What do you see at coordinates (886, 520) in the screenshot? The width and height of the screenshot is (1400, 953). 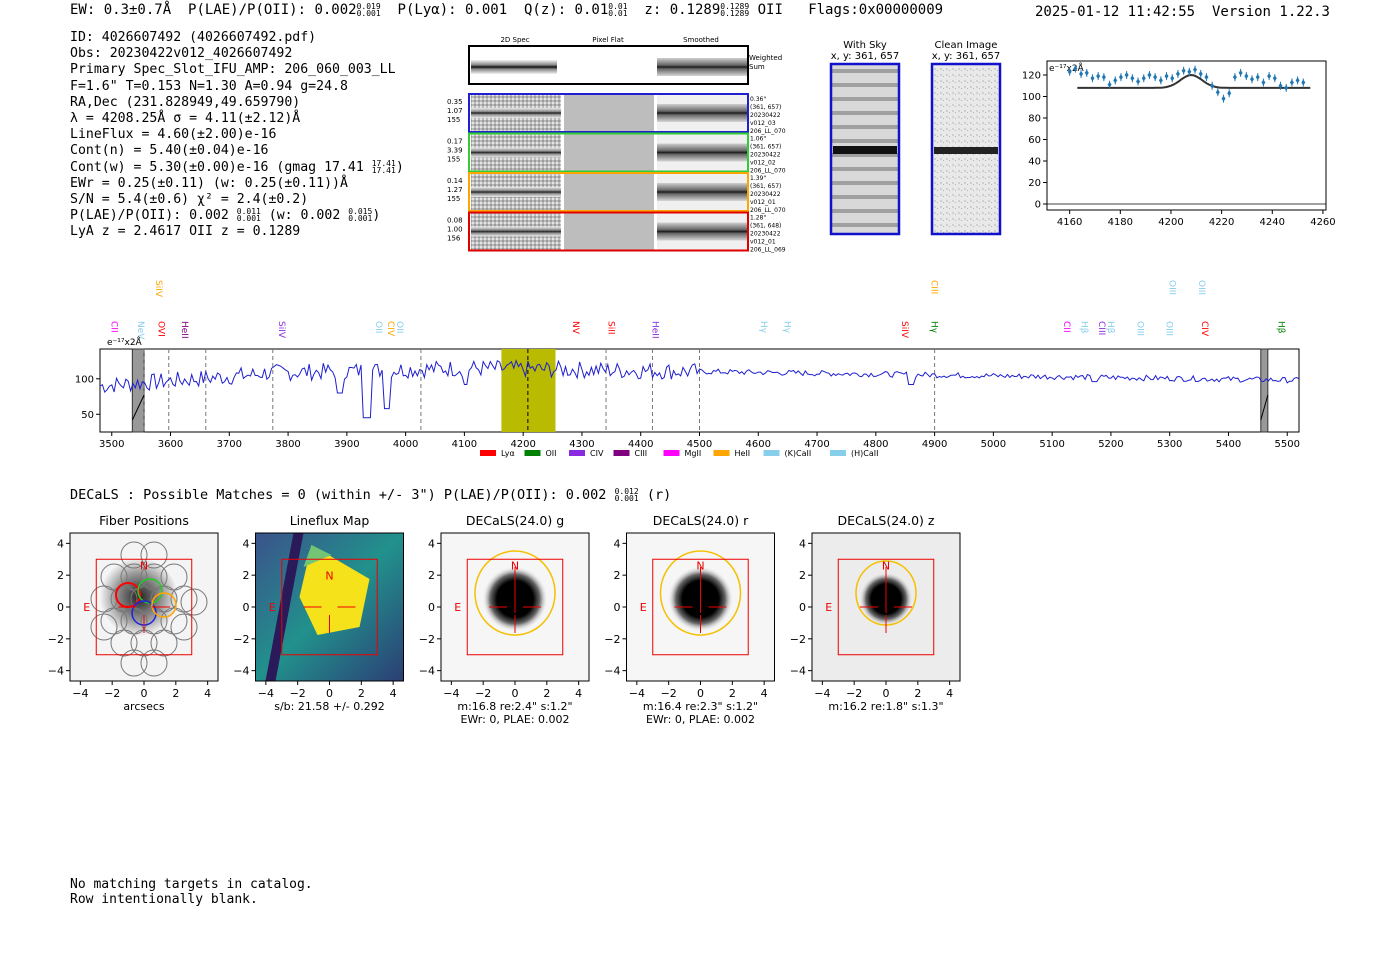 I see `thumbnail-title: DECaLS(24.0) z` at bounding box center [886, 520].